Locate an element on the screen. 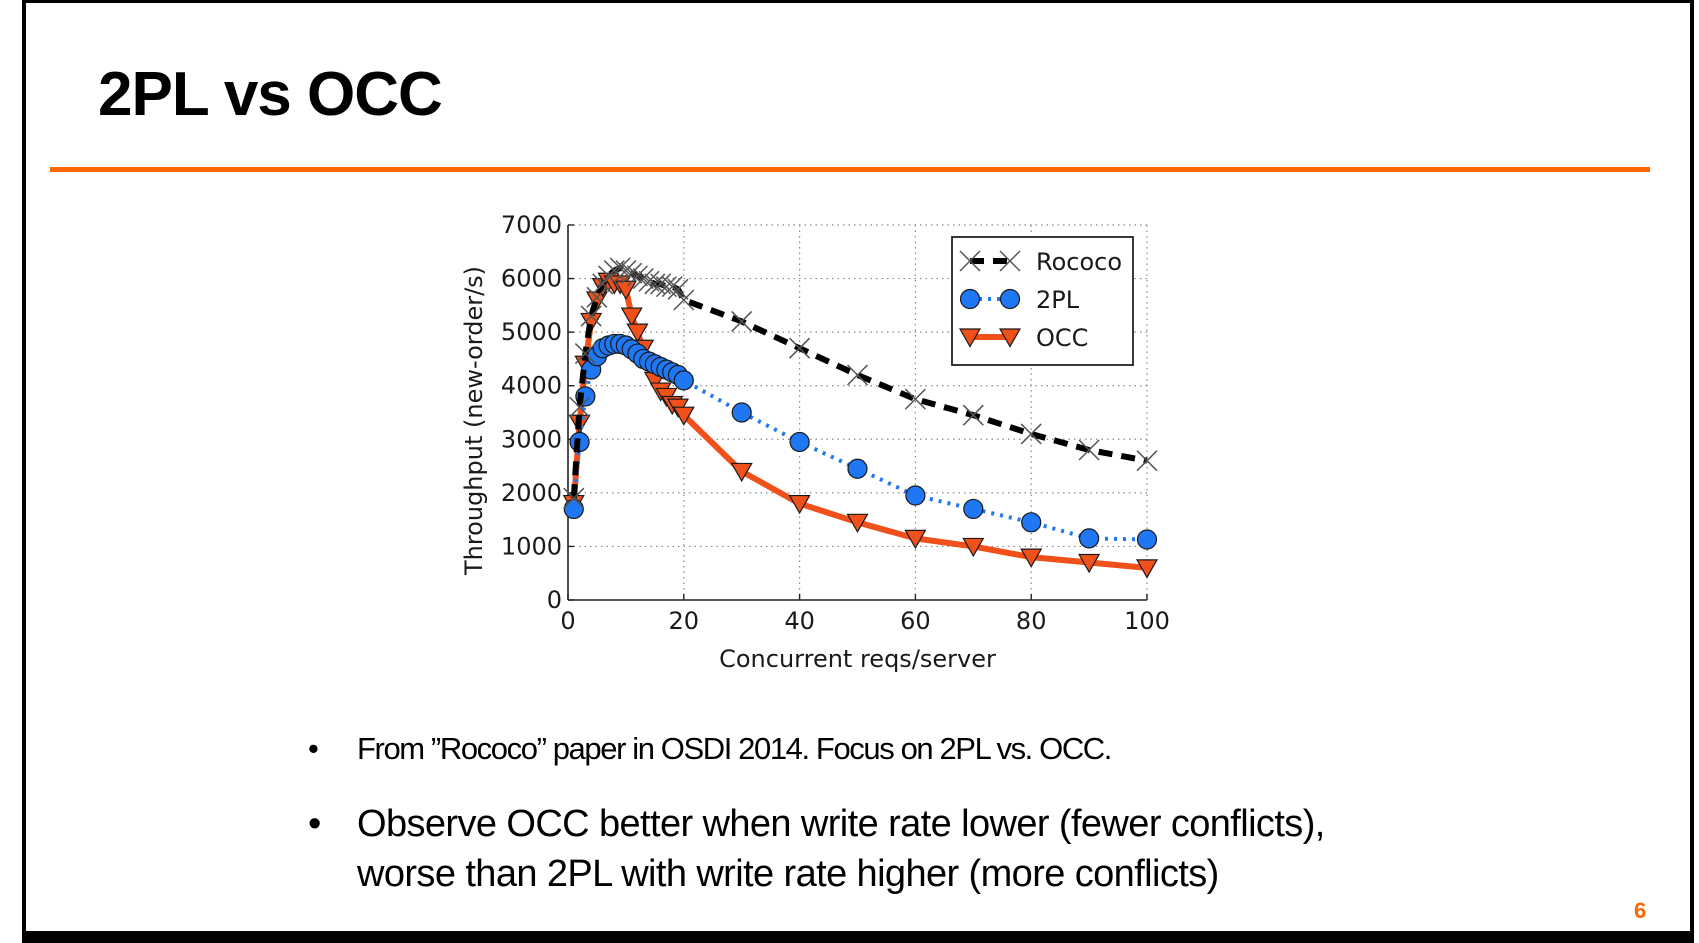  y-tick-label: 4000 is located at coordinates (531, 386).